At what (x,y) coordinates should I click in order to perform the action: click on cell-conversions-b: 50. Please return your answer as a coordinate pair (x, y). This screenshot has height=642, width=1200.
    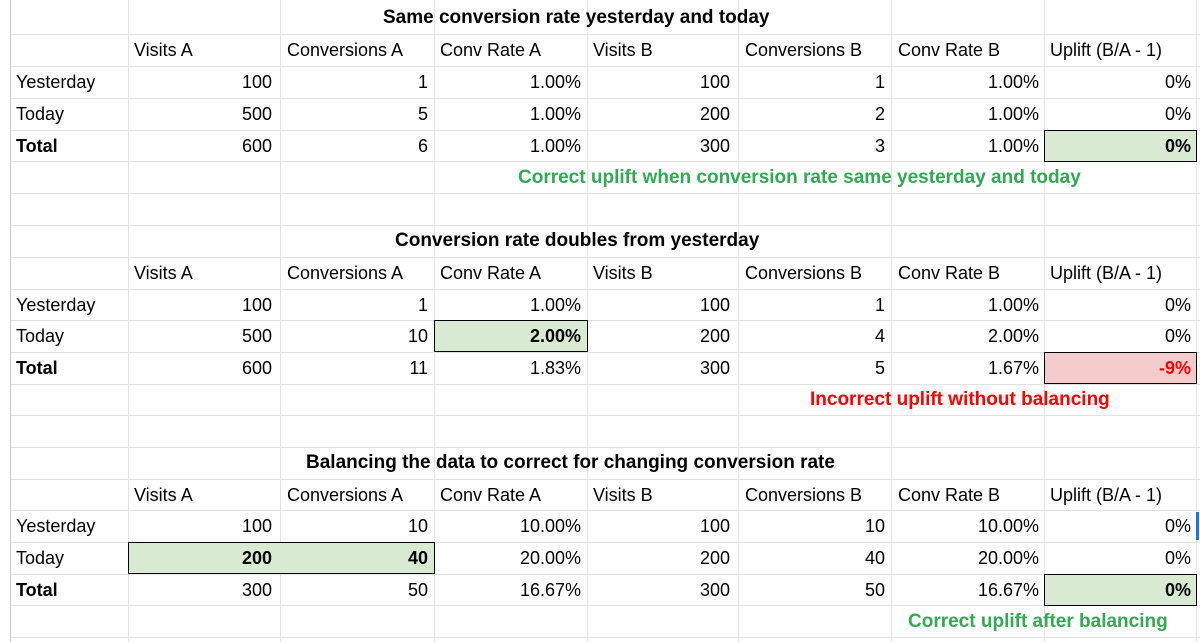
    Looking at the image, I should click on (874, 590).